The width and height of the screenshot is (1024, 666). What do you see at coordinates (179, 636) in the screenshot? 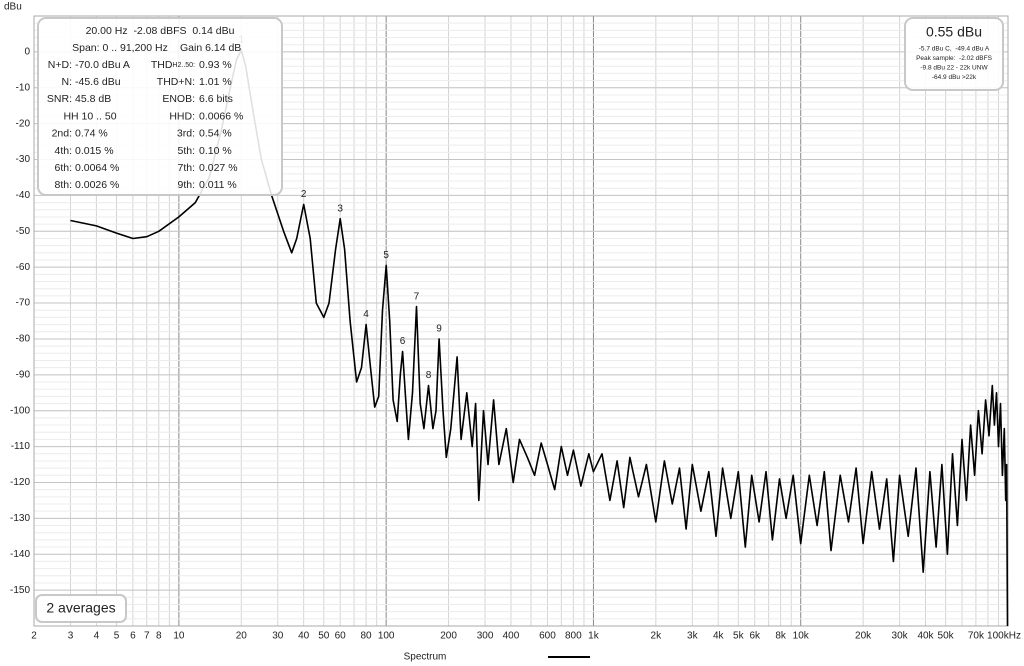
I see `x-tick-label: 10` at bounding box center [179, 636].